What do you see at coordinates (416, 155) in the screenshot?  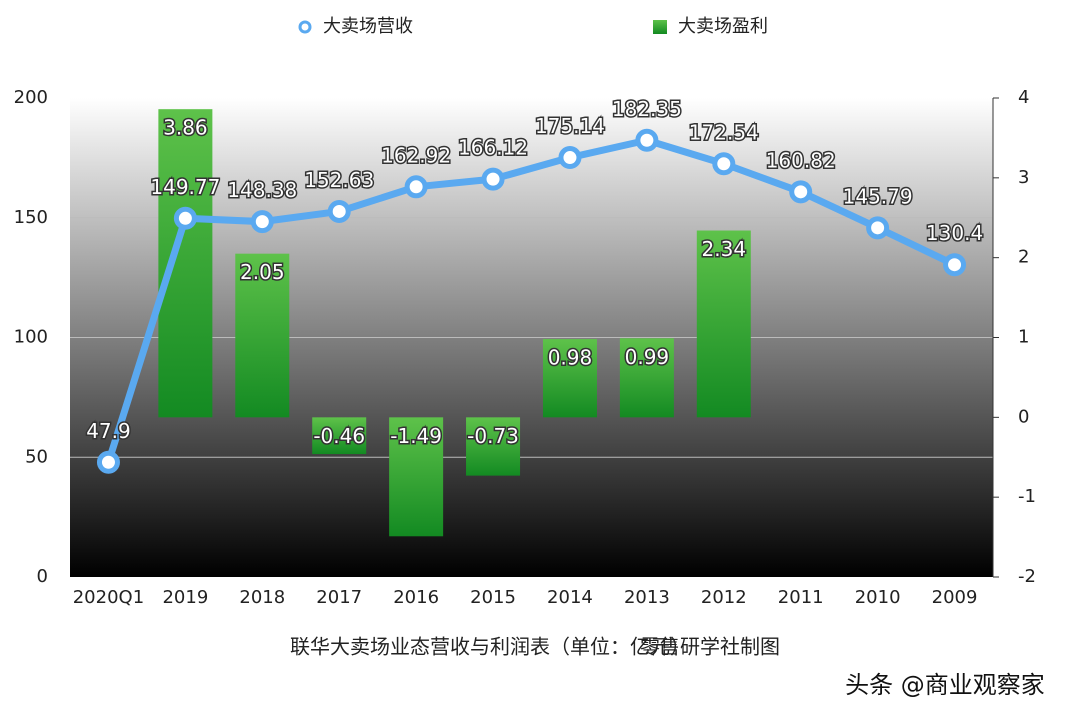 I see `line-value-label: 162.92` at bounding box center [416, 155].